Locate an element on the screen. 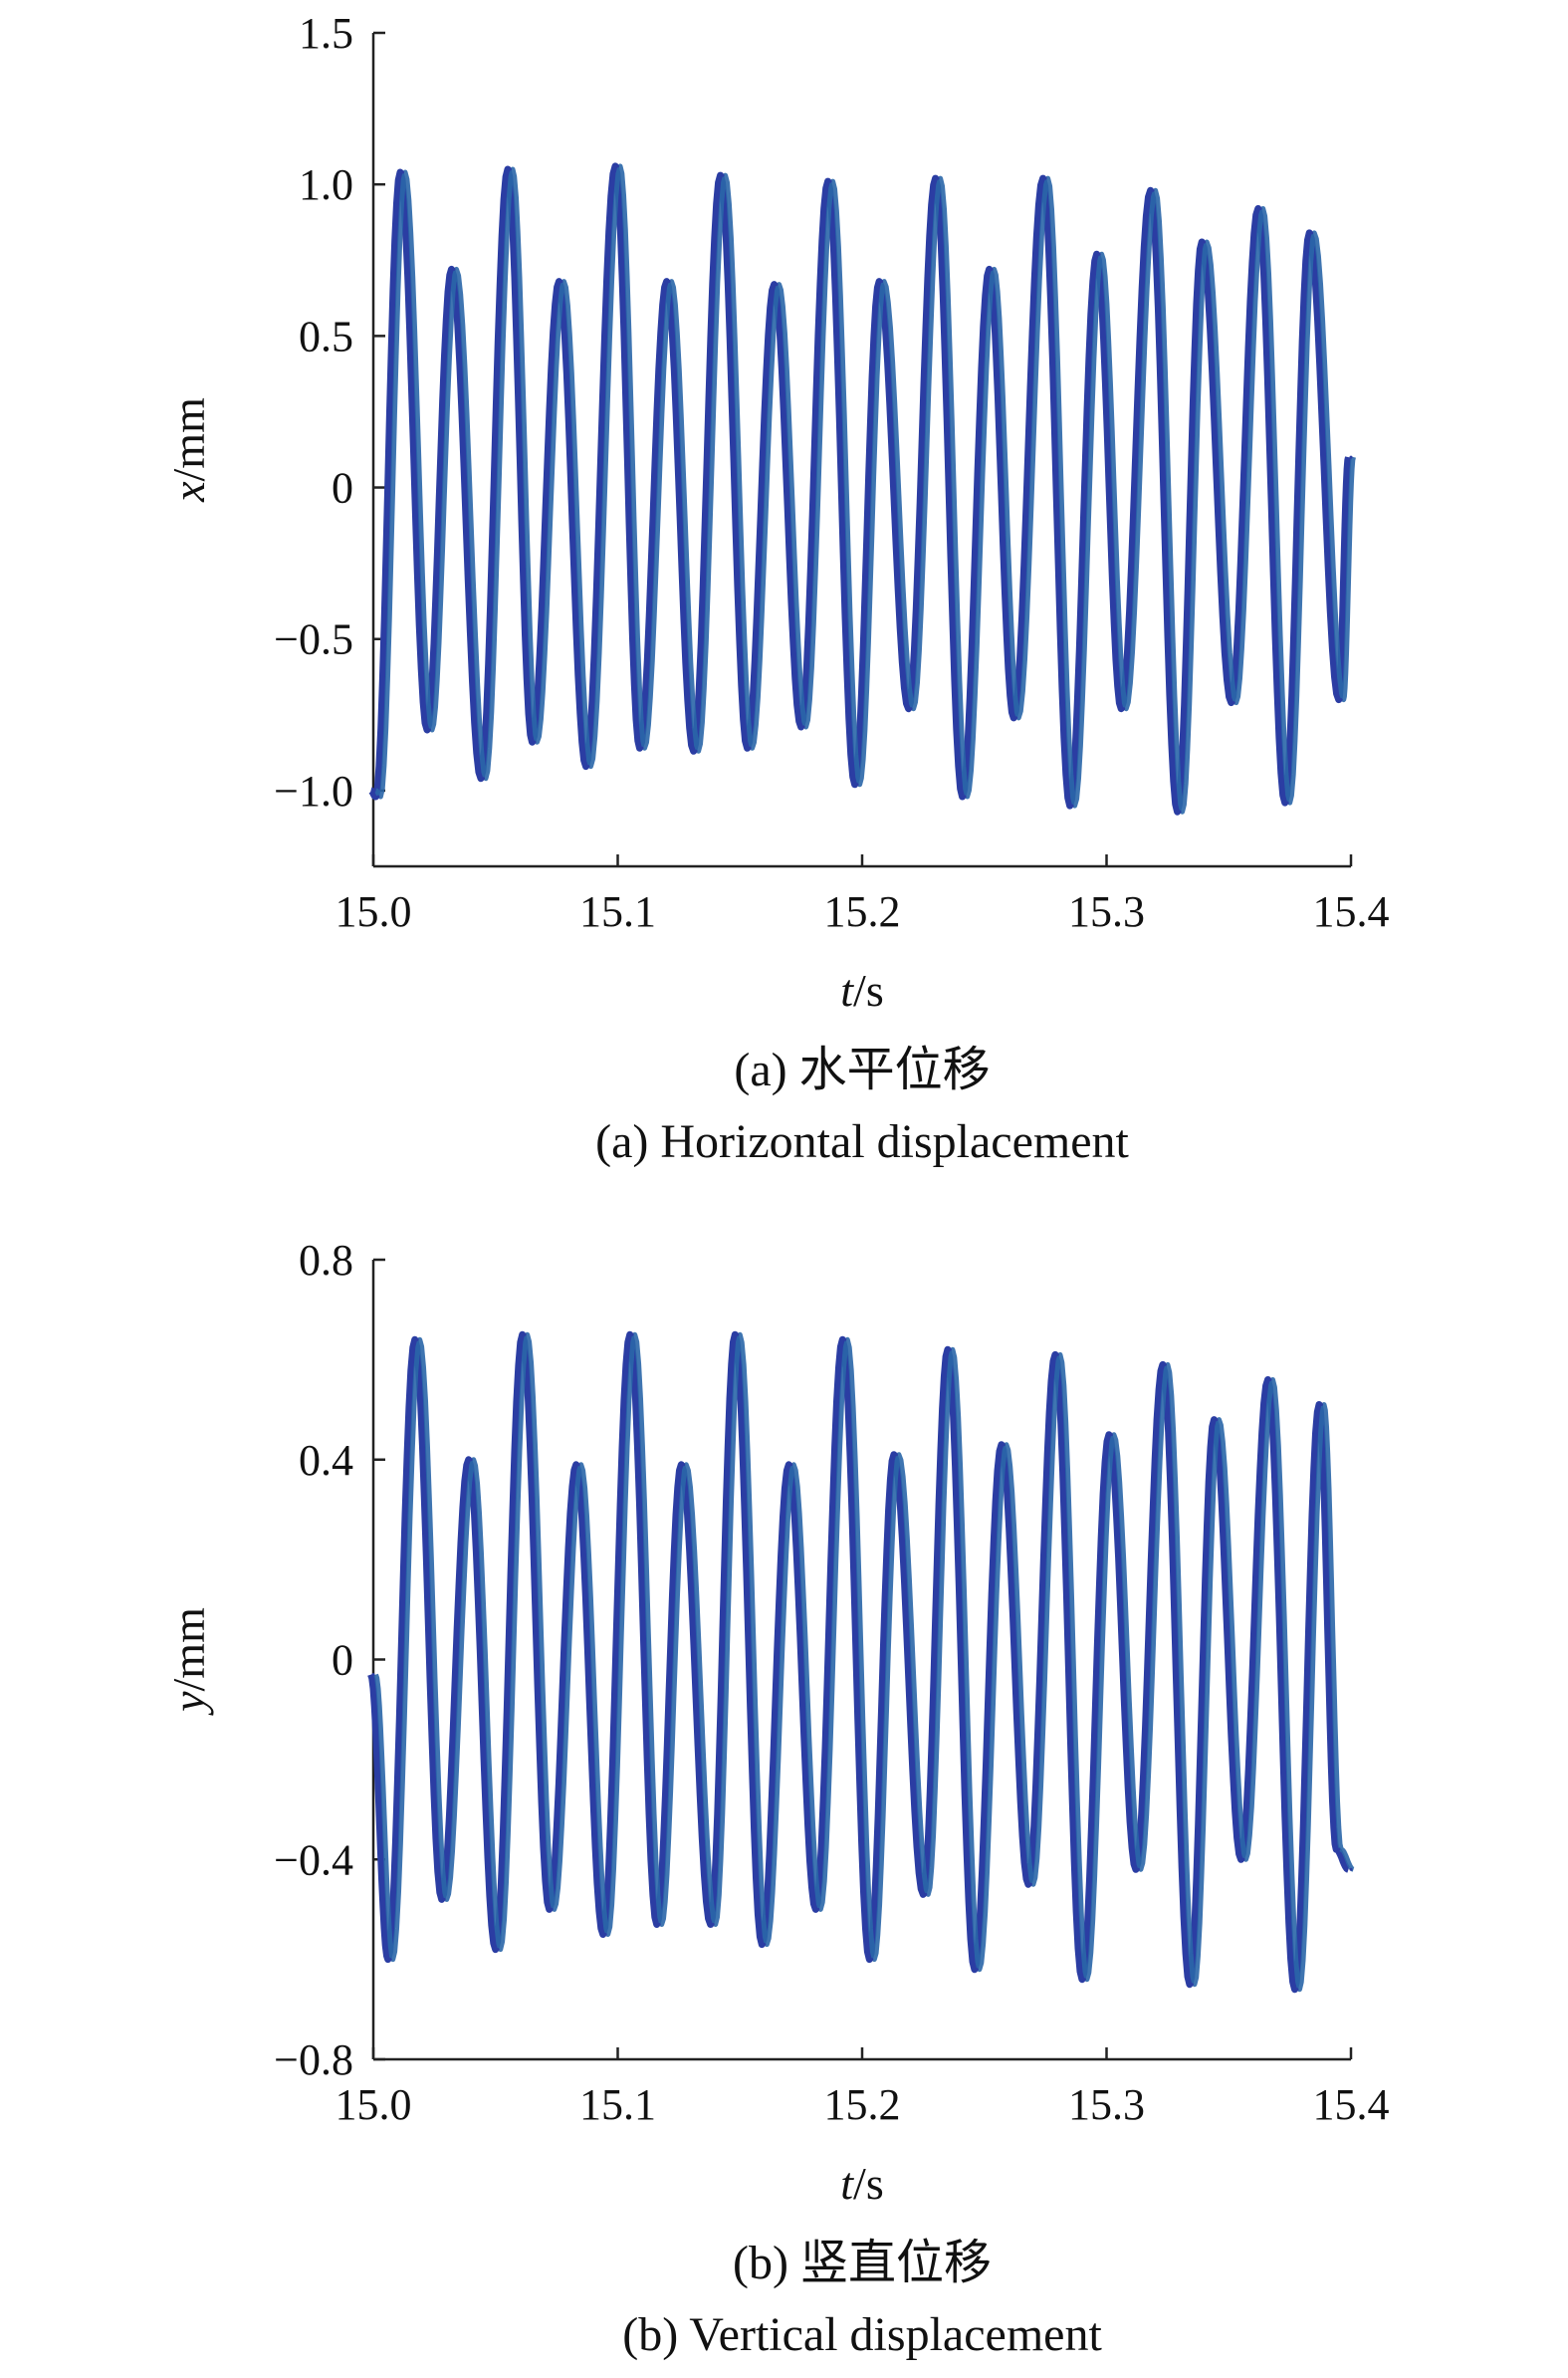  y-tick-label: 0.8 is located at coordinates (326, 1260).